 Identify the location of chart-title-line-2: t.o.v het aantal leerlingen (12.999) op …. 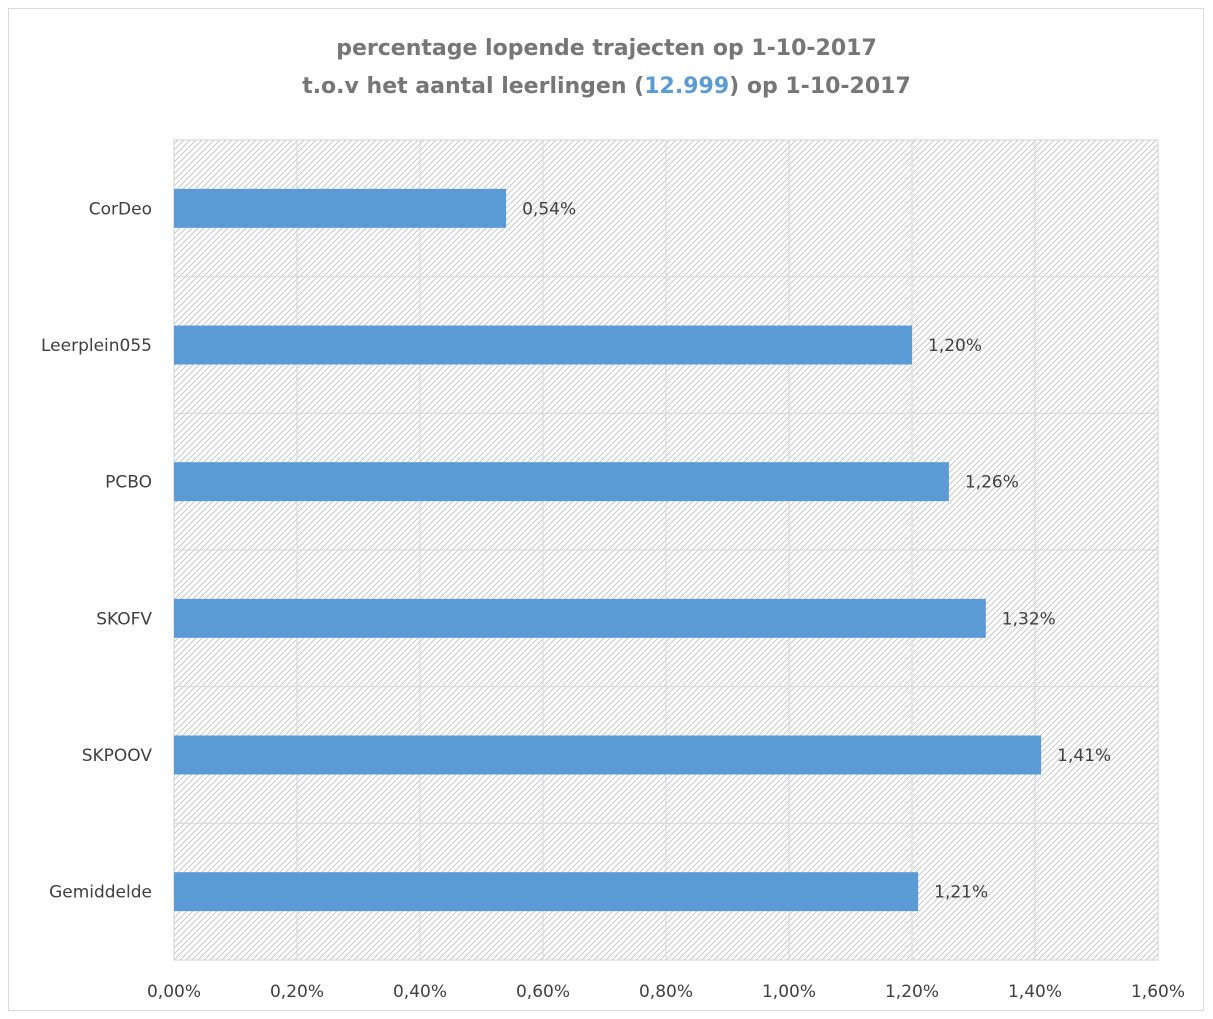
(606, 87).